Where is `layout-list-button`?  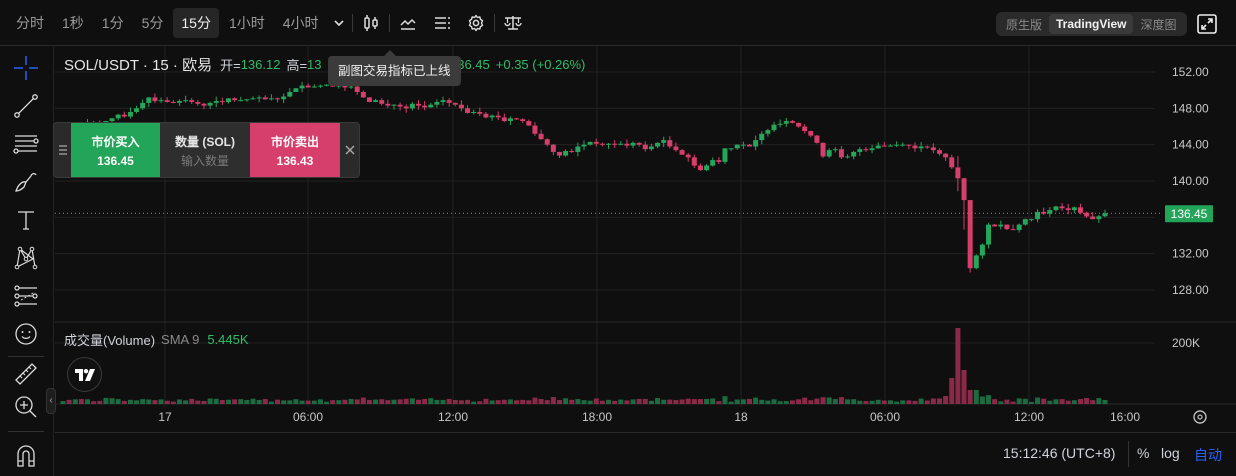
layout-list-button is located at coordinates (442, 23).